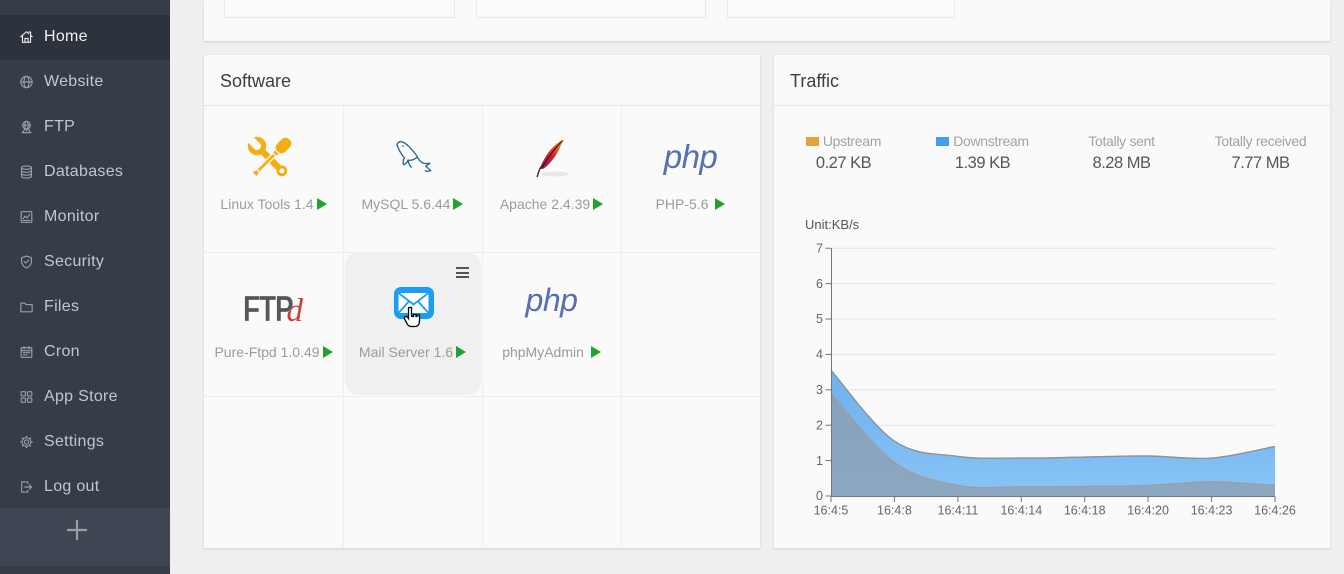 This screenshot has height=574, width=1344. What do you see at coordinates (819, 284) in the screenshot?
I see `svg-text: 6` at bounding box center [819, 284].